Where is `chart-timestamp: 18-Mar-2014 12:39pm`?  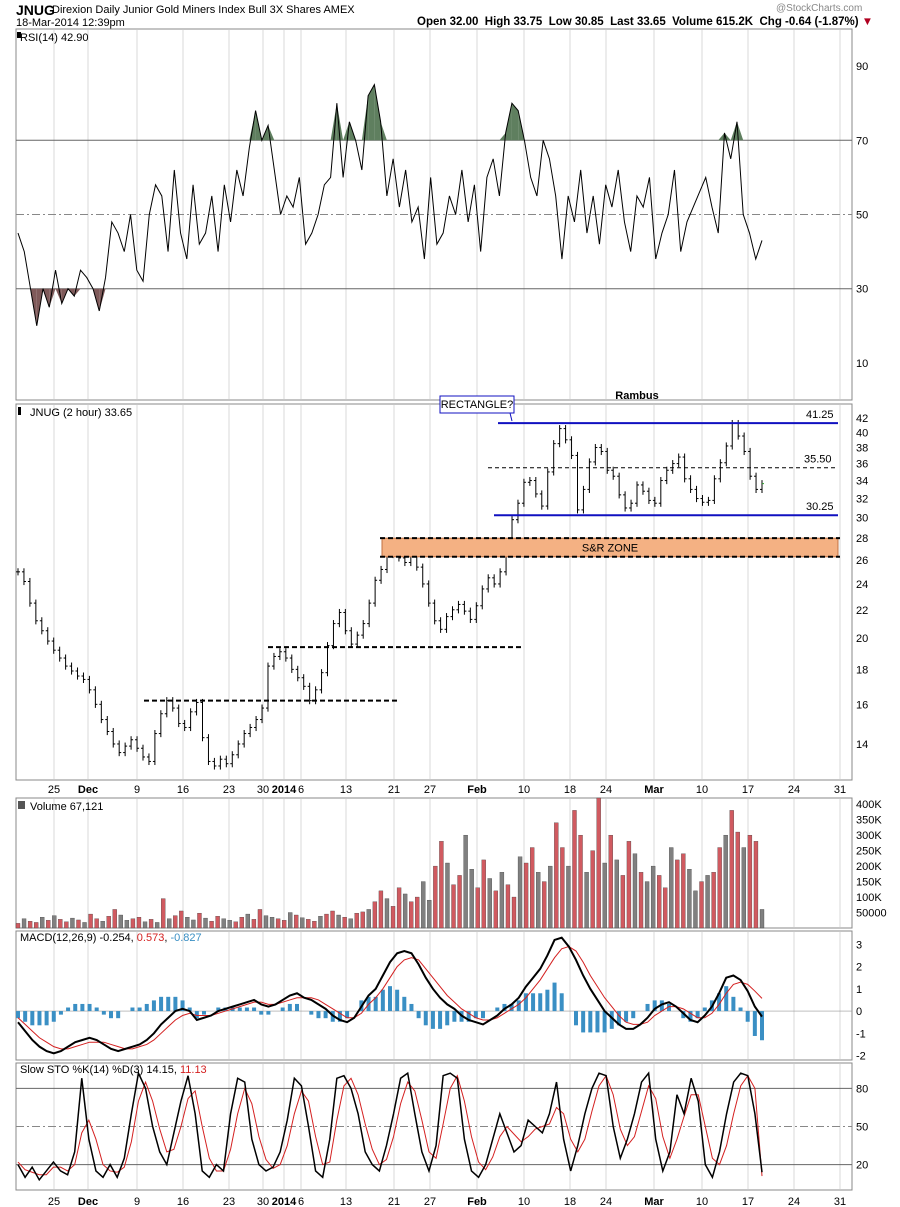 chart-timestamp: 18-Mar-2014 12:39pm is located at coordinates (70, 23).